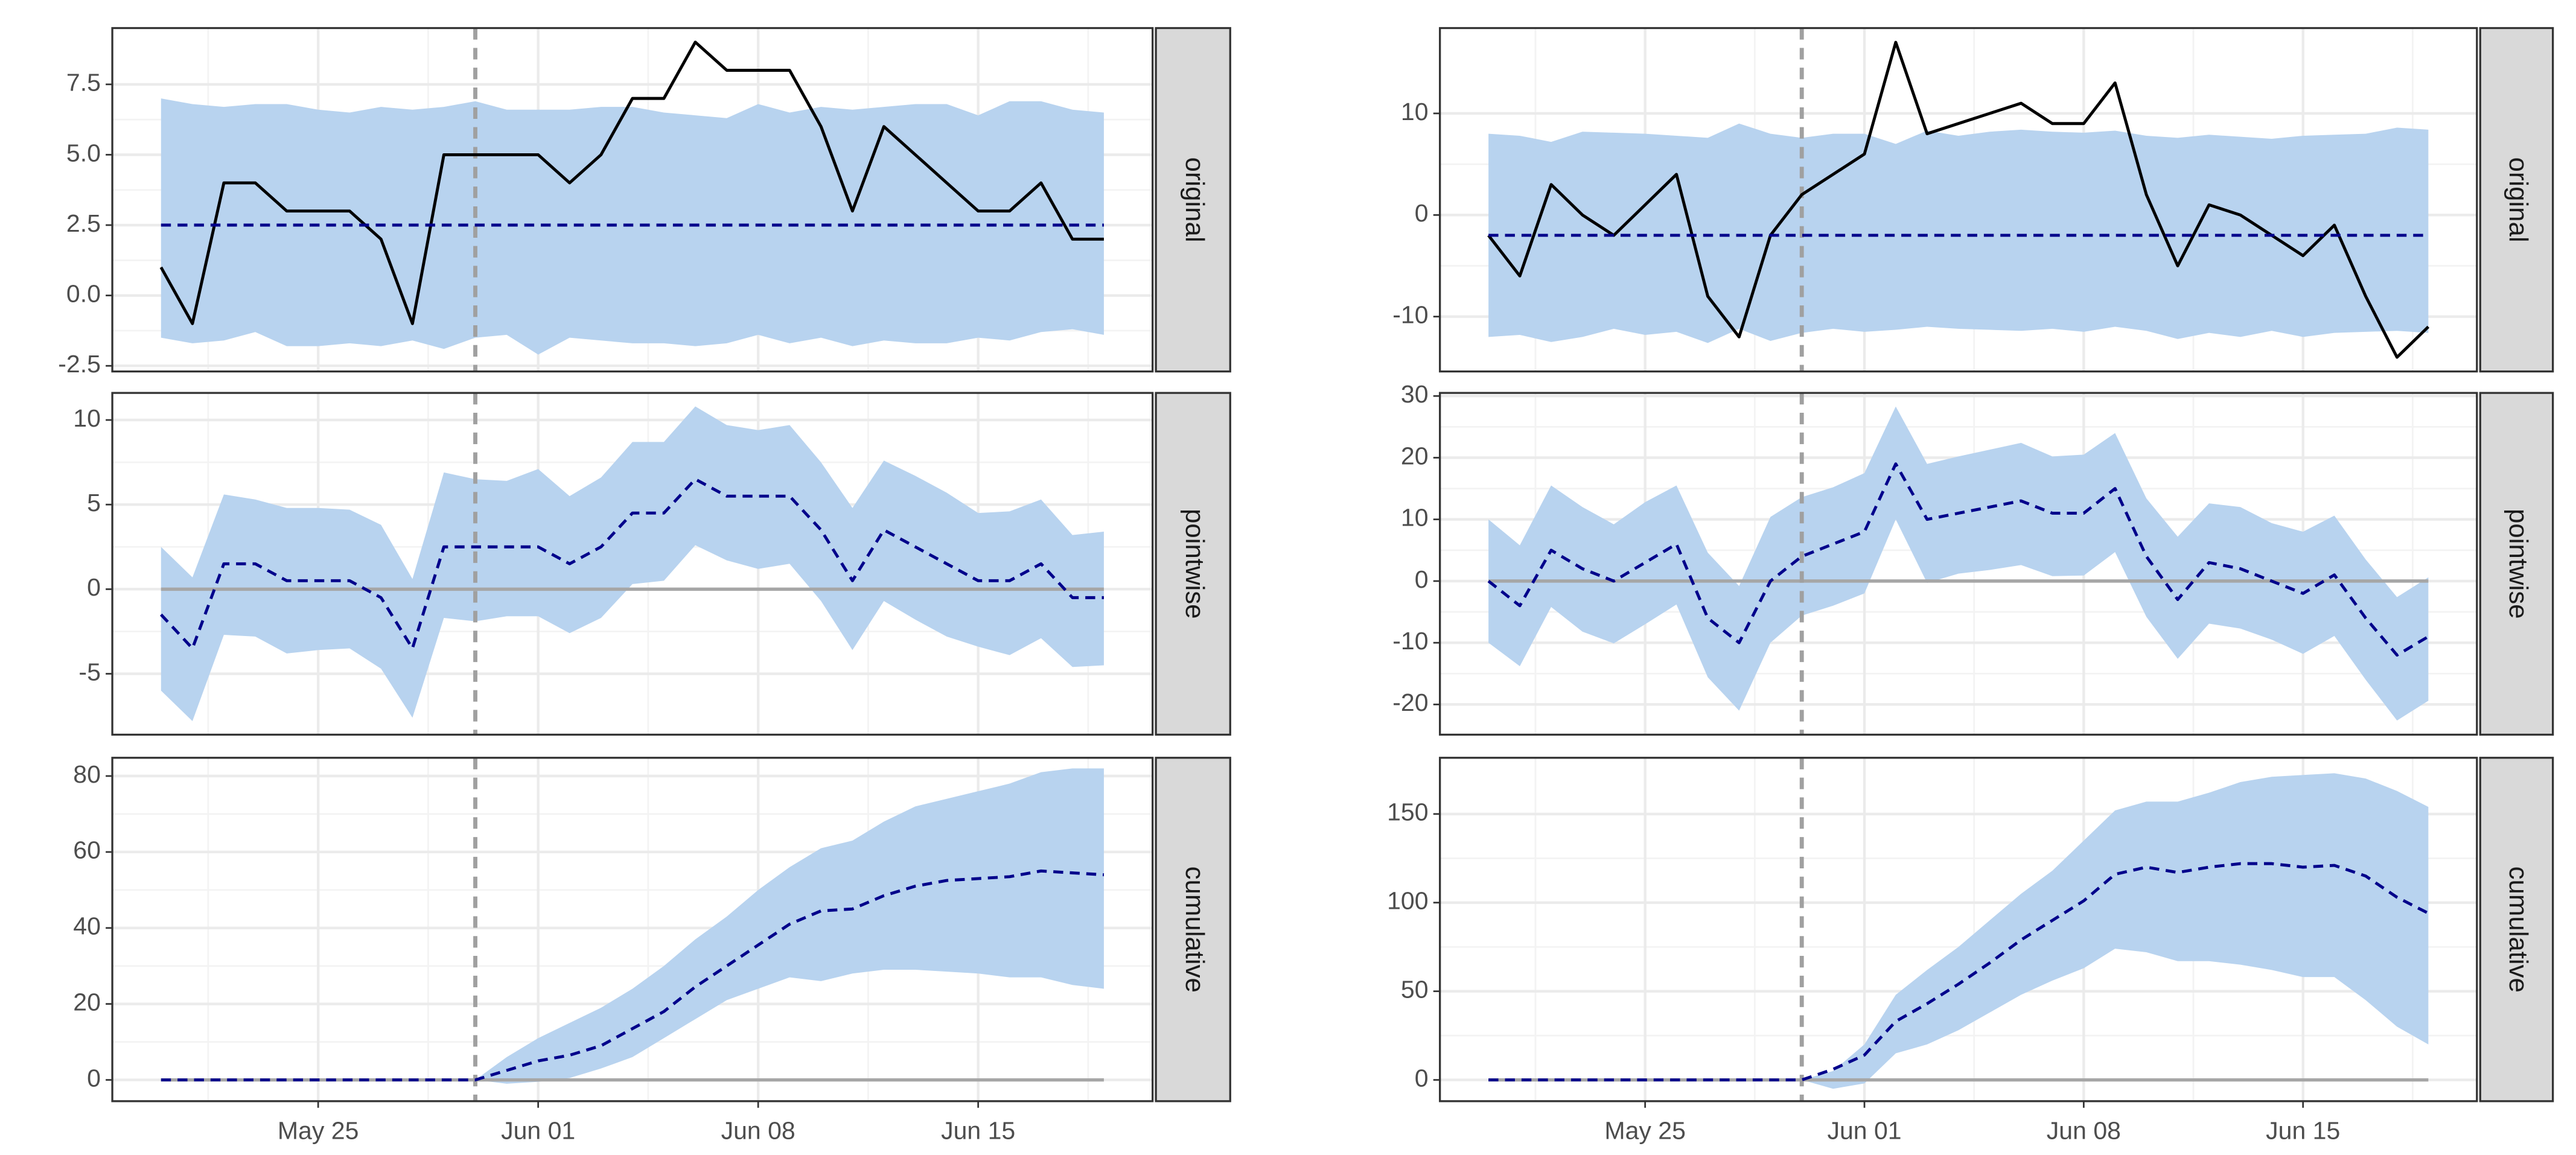 The image size is (2576, 1155). What do you see at coordinates (83, 293) in the screenshot?
I see `y-tick-label: 0.0` at bounding box center [83, 293].